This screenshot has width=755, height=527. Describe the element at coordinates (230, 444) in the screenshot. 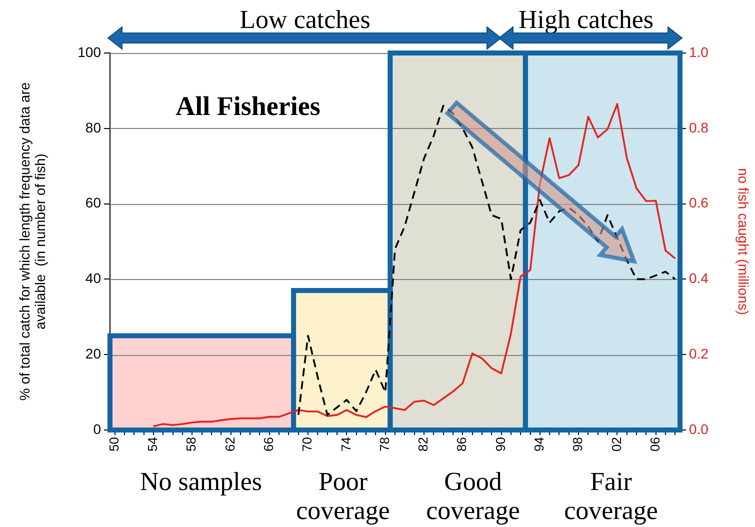

I see `x-tick-label: 62` at that location.